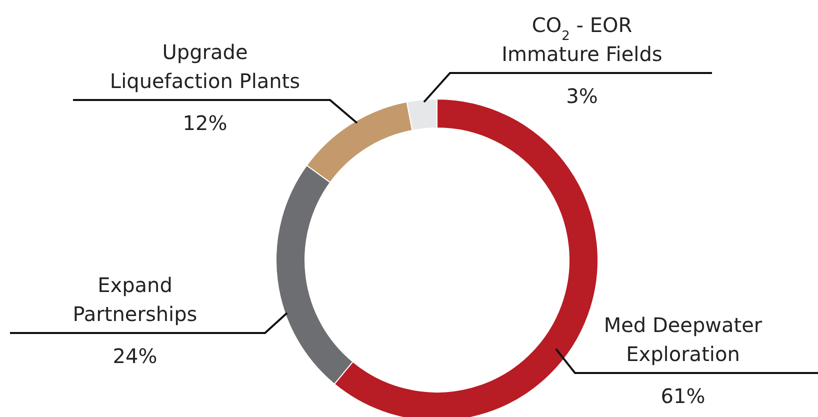 The height and width of the screenshot is (417, 818). I want to click on slice-label: Med Deepwater Exploration, so click(683, 339).